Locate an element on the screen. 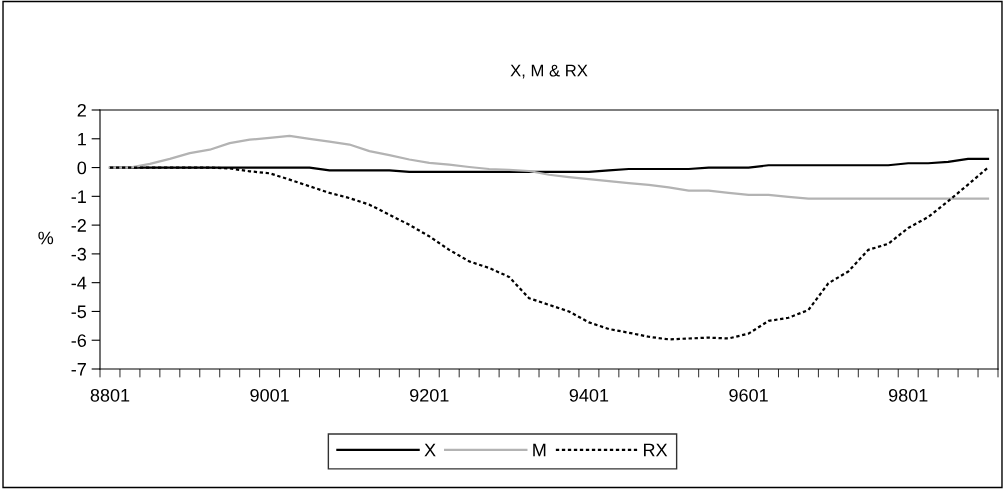 The image size is (1005, 489). line-series is located at coordinates (549, 167).